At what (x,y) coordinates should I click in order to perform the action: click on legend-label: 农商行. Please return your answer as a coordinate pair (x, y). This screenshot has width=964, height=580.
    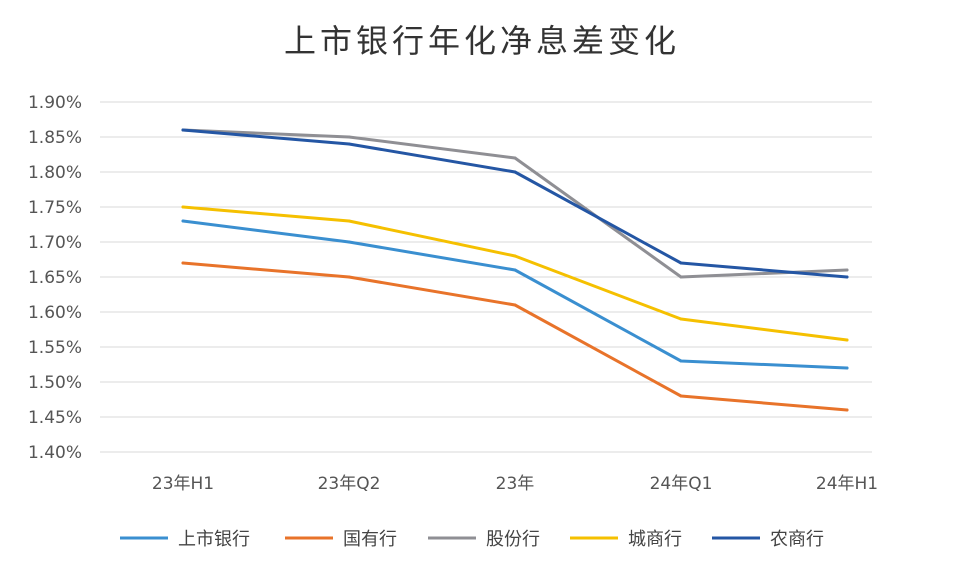
    Looking at the image, I should click on (797, 539).